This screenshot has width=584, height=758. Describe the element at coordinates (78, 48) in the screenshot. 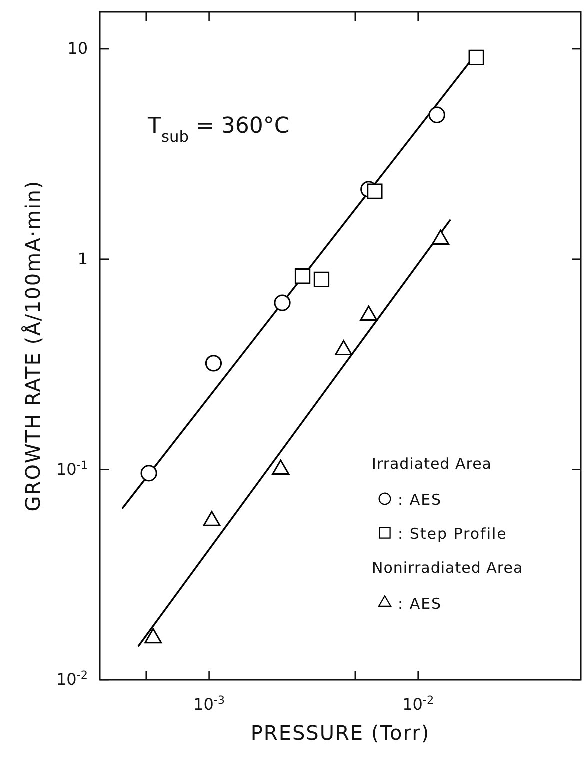

I see `y-tick-label: 10` at that location.